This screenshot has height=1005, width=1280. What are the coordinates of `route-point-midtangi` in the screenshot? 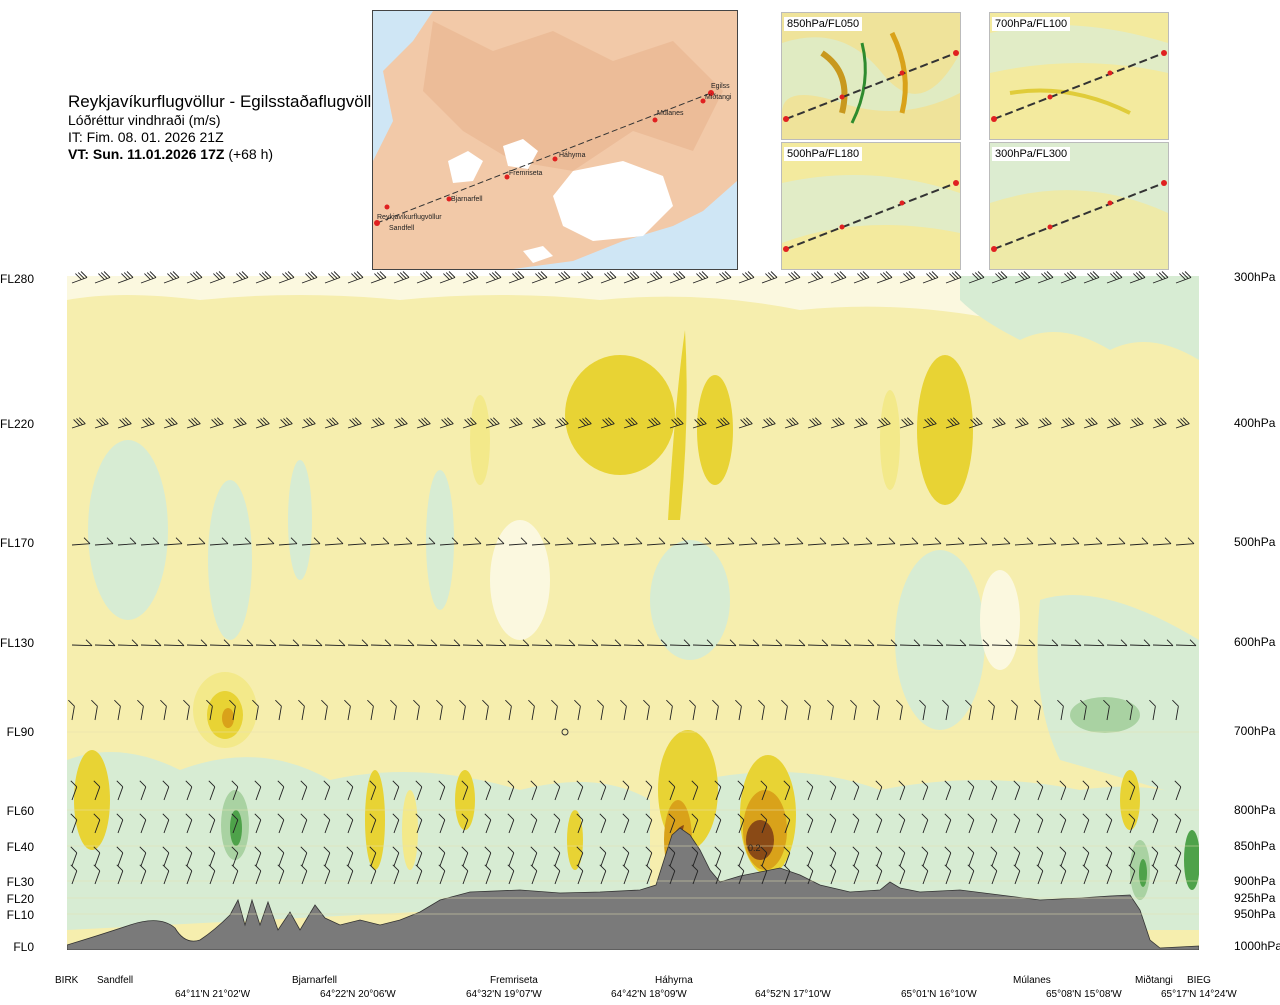 It's located at (703, 101).